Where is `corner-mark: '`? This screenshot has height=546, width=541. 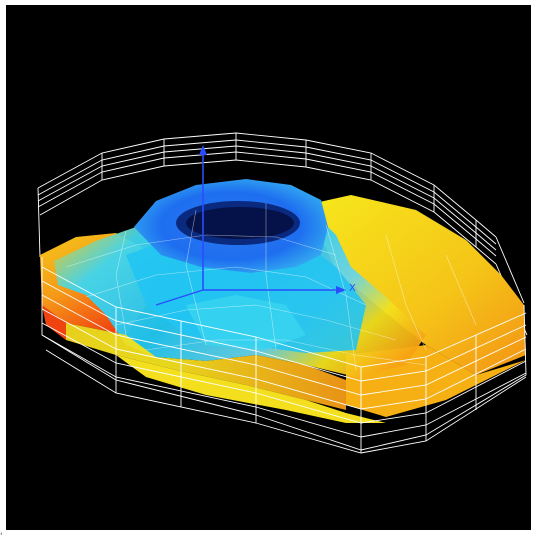
corner-mark: ' is located at coordinates (1, 537).